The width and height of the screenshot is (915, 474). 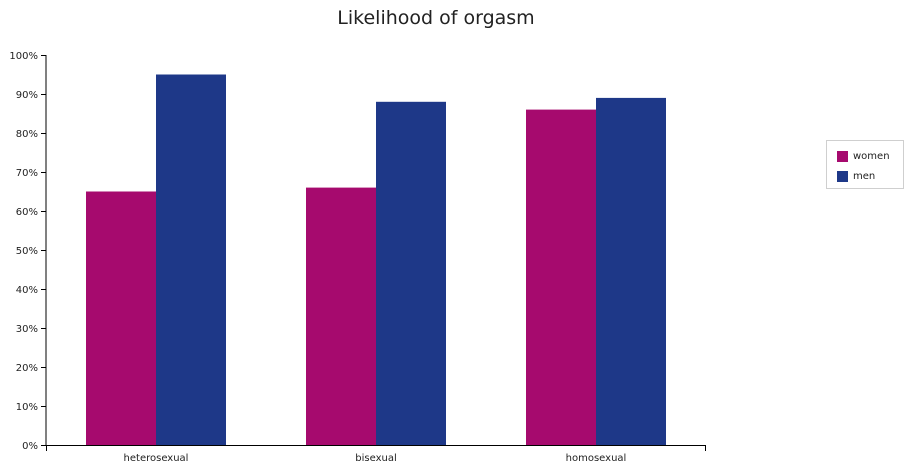 What do you see at coordinates (864, 176) in the screenshot?
I see `legend-label-men: men` at bounding box center [864, 176].